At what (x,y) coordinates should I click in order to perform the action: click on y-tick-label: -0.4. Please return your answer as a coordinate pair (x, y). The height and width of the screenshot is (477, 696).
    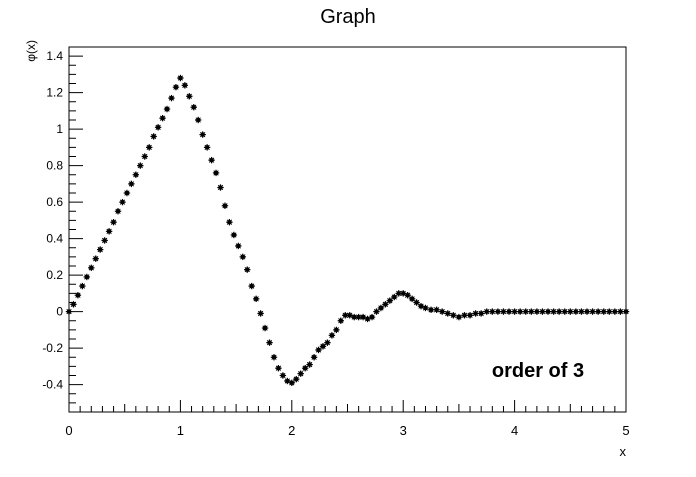
    Looking at the image, I should click on (52, 385).